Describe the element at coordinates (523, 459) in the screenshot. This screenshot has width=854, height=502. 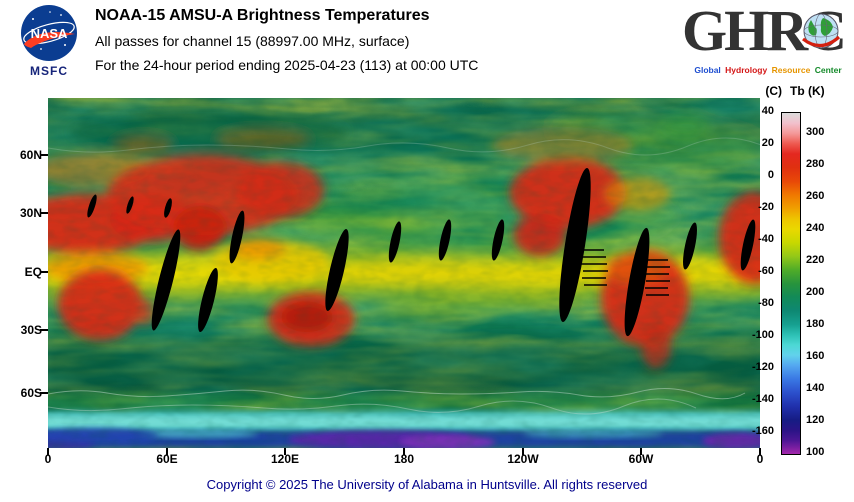
I see `lon-label: 120W` at that location.